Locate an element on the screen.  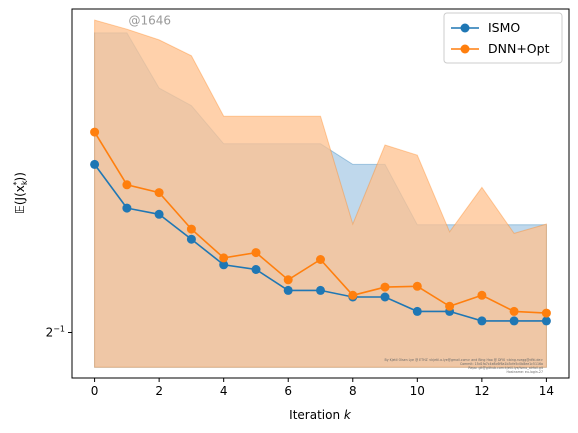
legend-label-dnn-opt: DNN+Opt is located at coordinates (519, 48).